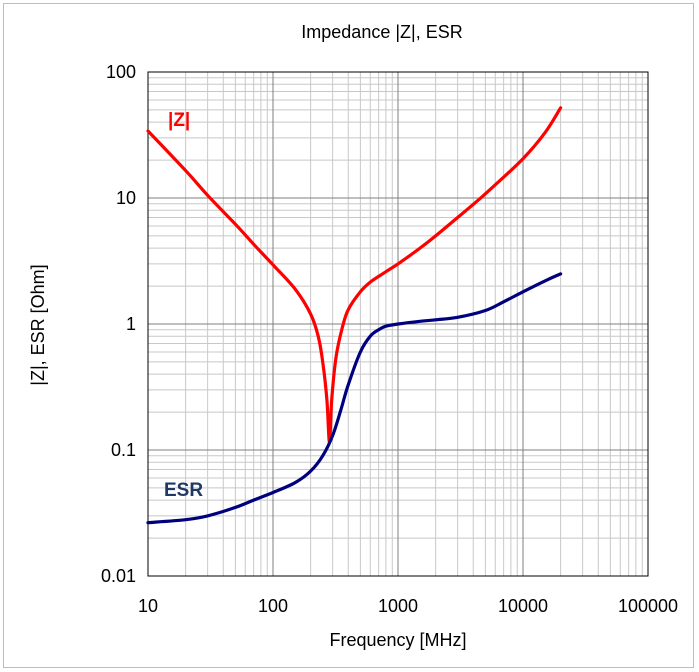  I want to click on y-tick-label: 1, so click(131, 324).